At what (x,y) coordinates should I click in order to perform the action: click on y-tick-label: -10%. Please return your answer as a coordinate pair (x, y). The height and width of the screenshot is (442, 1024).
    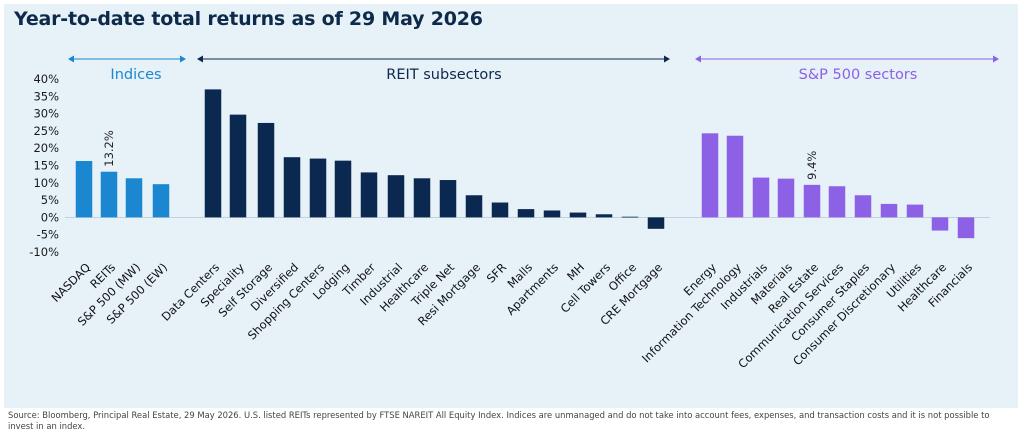
    Looking at the image, I should click on (44, 252).